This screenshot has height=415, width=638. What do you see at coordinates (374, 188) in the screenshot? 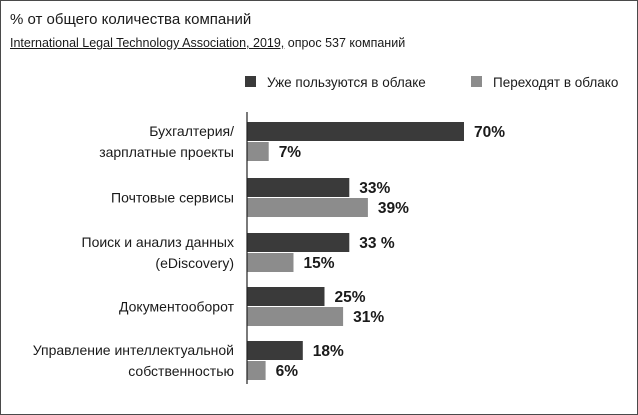
I see `value-label-2-series-1: 33%` at bounding box center [374, 188].